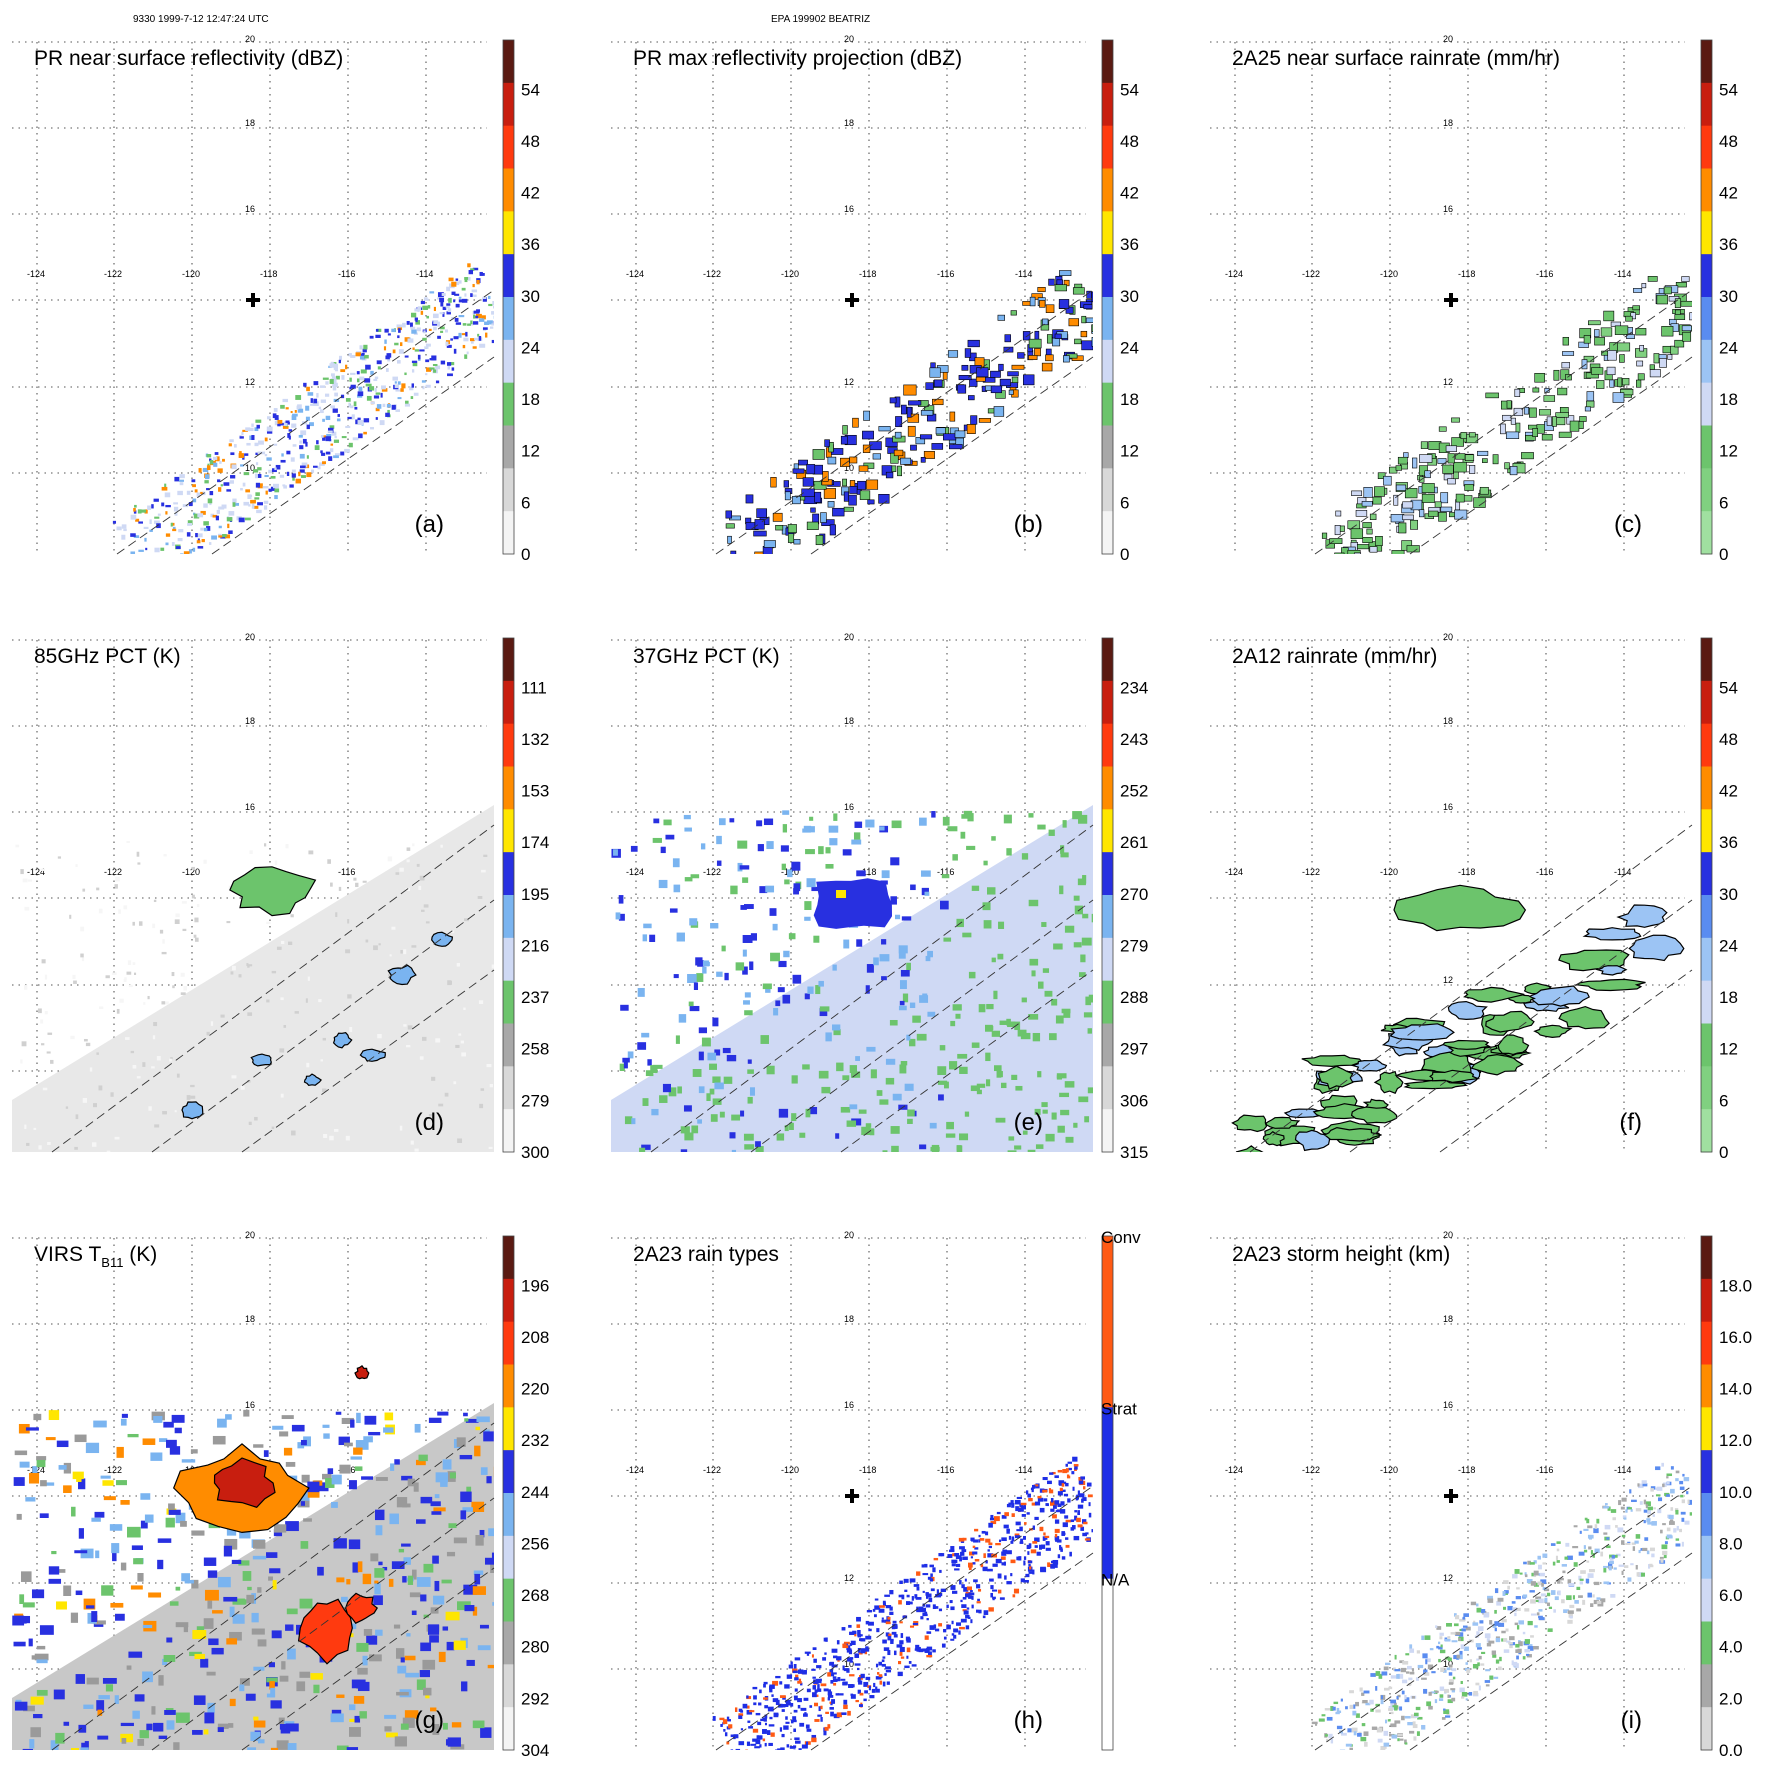  Describe the element at coordinates (1448, 382) in the screenshot. I see `lat-tick-label: 12` at that location.